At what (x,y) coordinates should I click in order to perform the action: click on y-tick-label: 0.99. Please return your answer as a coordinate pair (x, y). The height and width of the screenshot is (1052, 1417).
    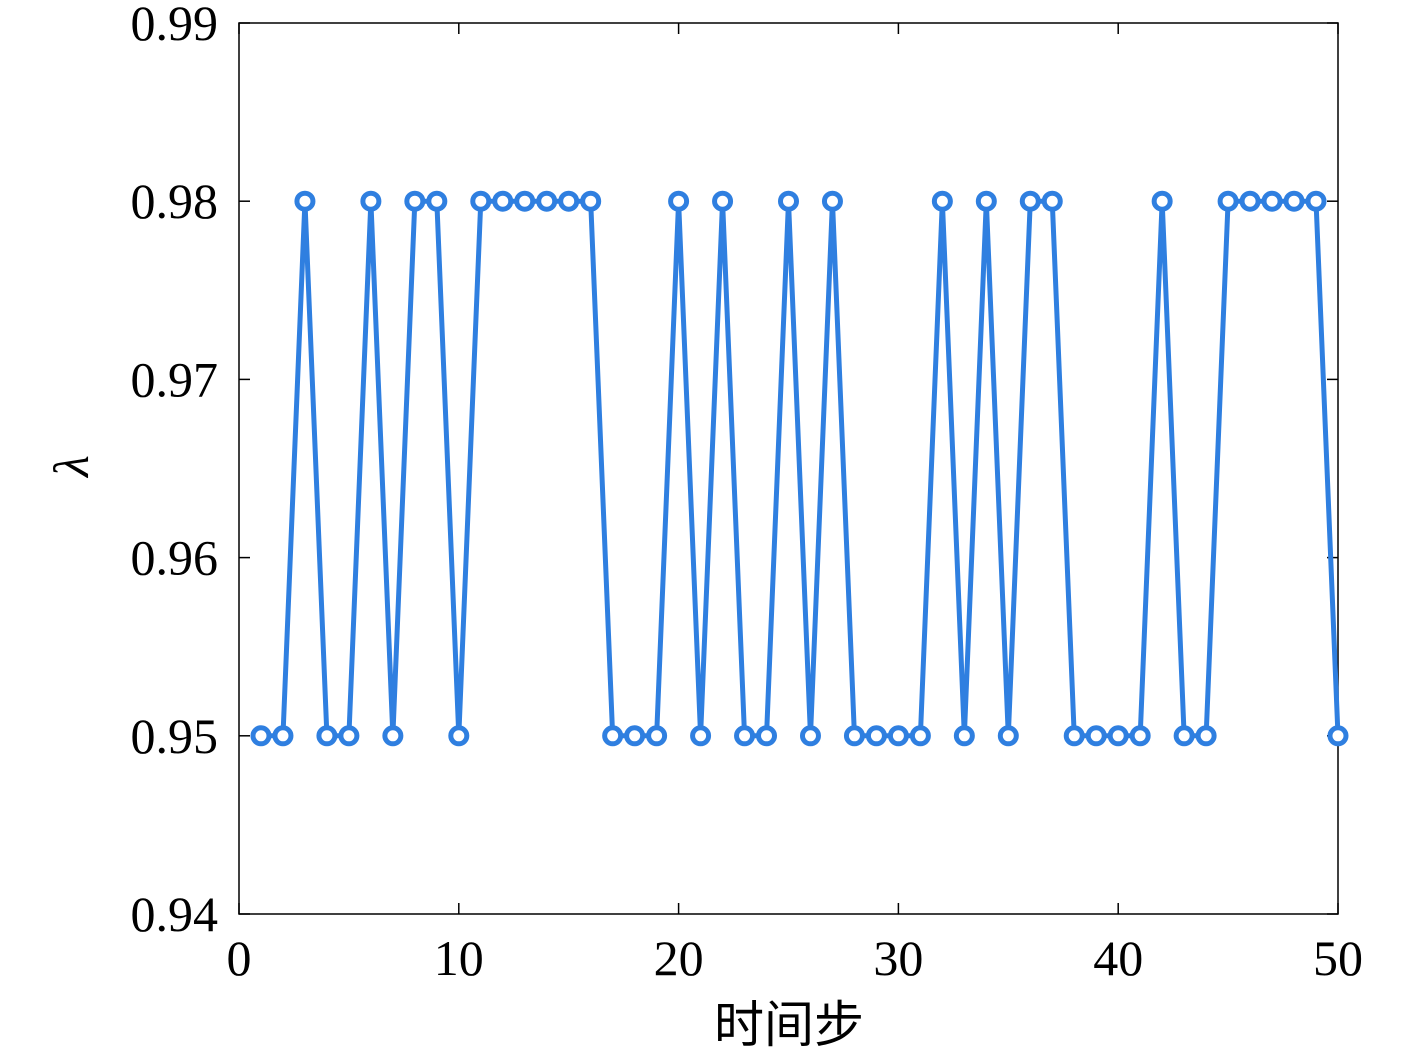
    Looking at the image, I should click on (175, 25).